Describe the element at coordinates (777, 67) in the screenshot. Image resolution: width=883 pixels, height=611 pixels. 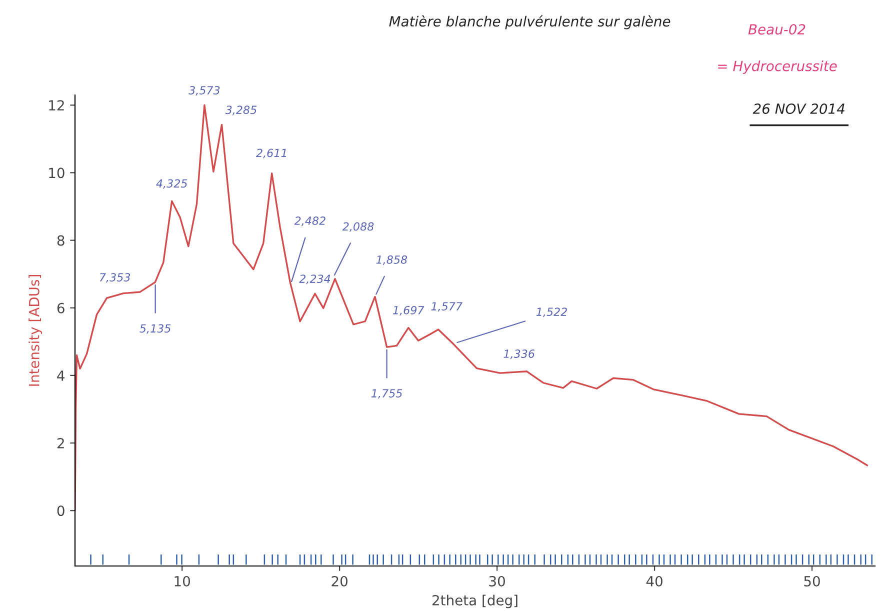
I see `text: = Hydrocerussite` at that location.